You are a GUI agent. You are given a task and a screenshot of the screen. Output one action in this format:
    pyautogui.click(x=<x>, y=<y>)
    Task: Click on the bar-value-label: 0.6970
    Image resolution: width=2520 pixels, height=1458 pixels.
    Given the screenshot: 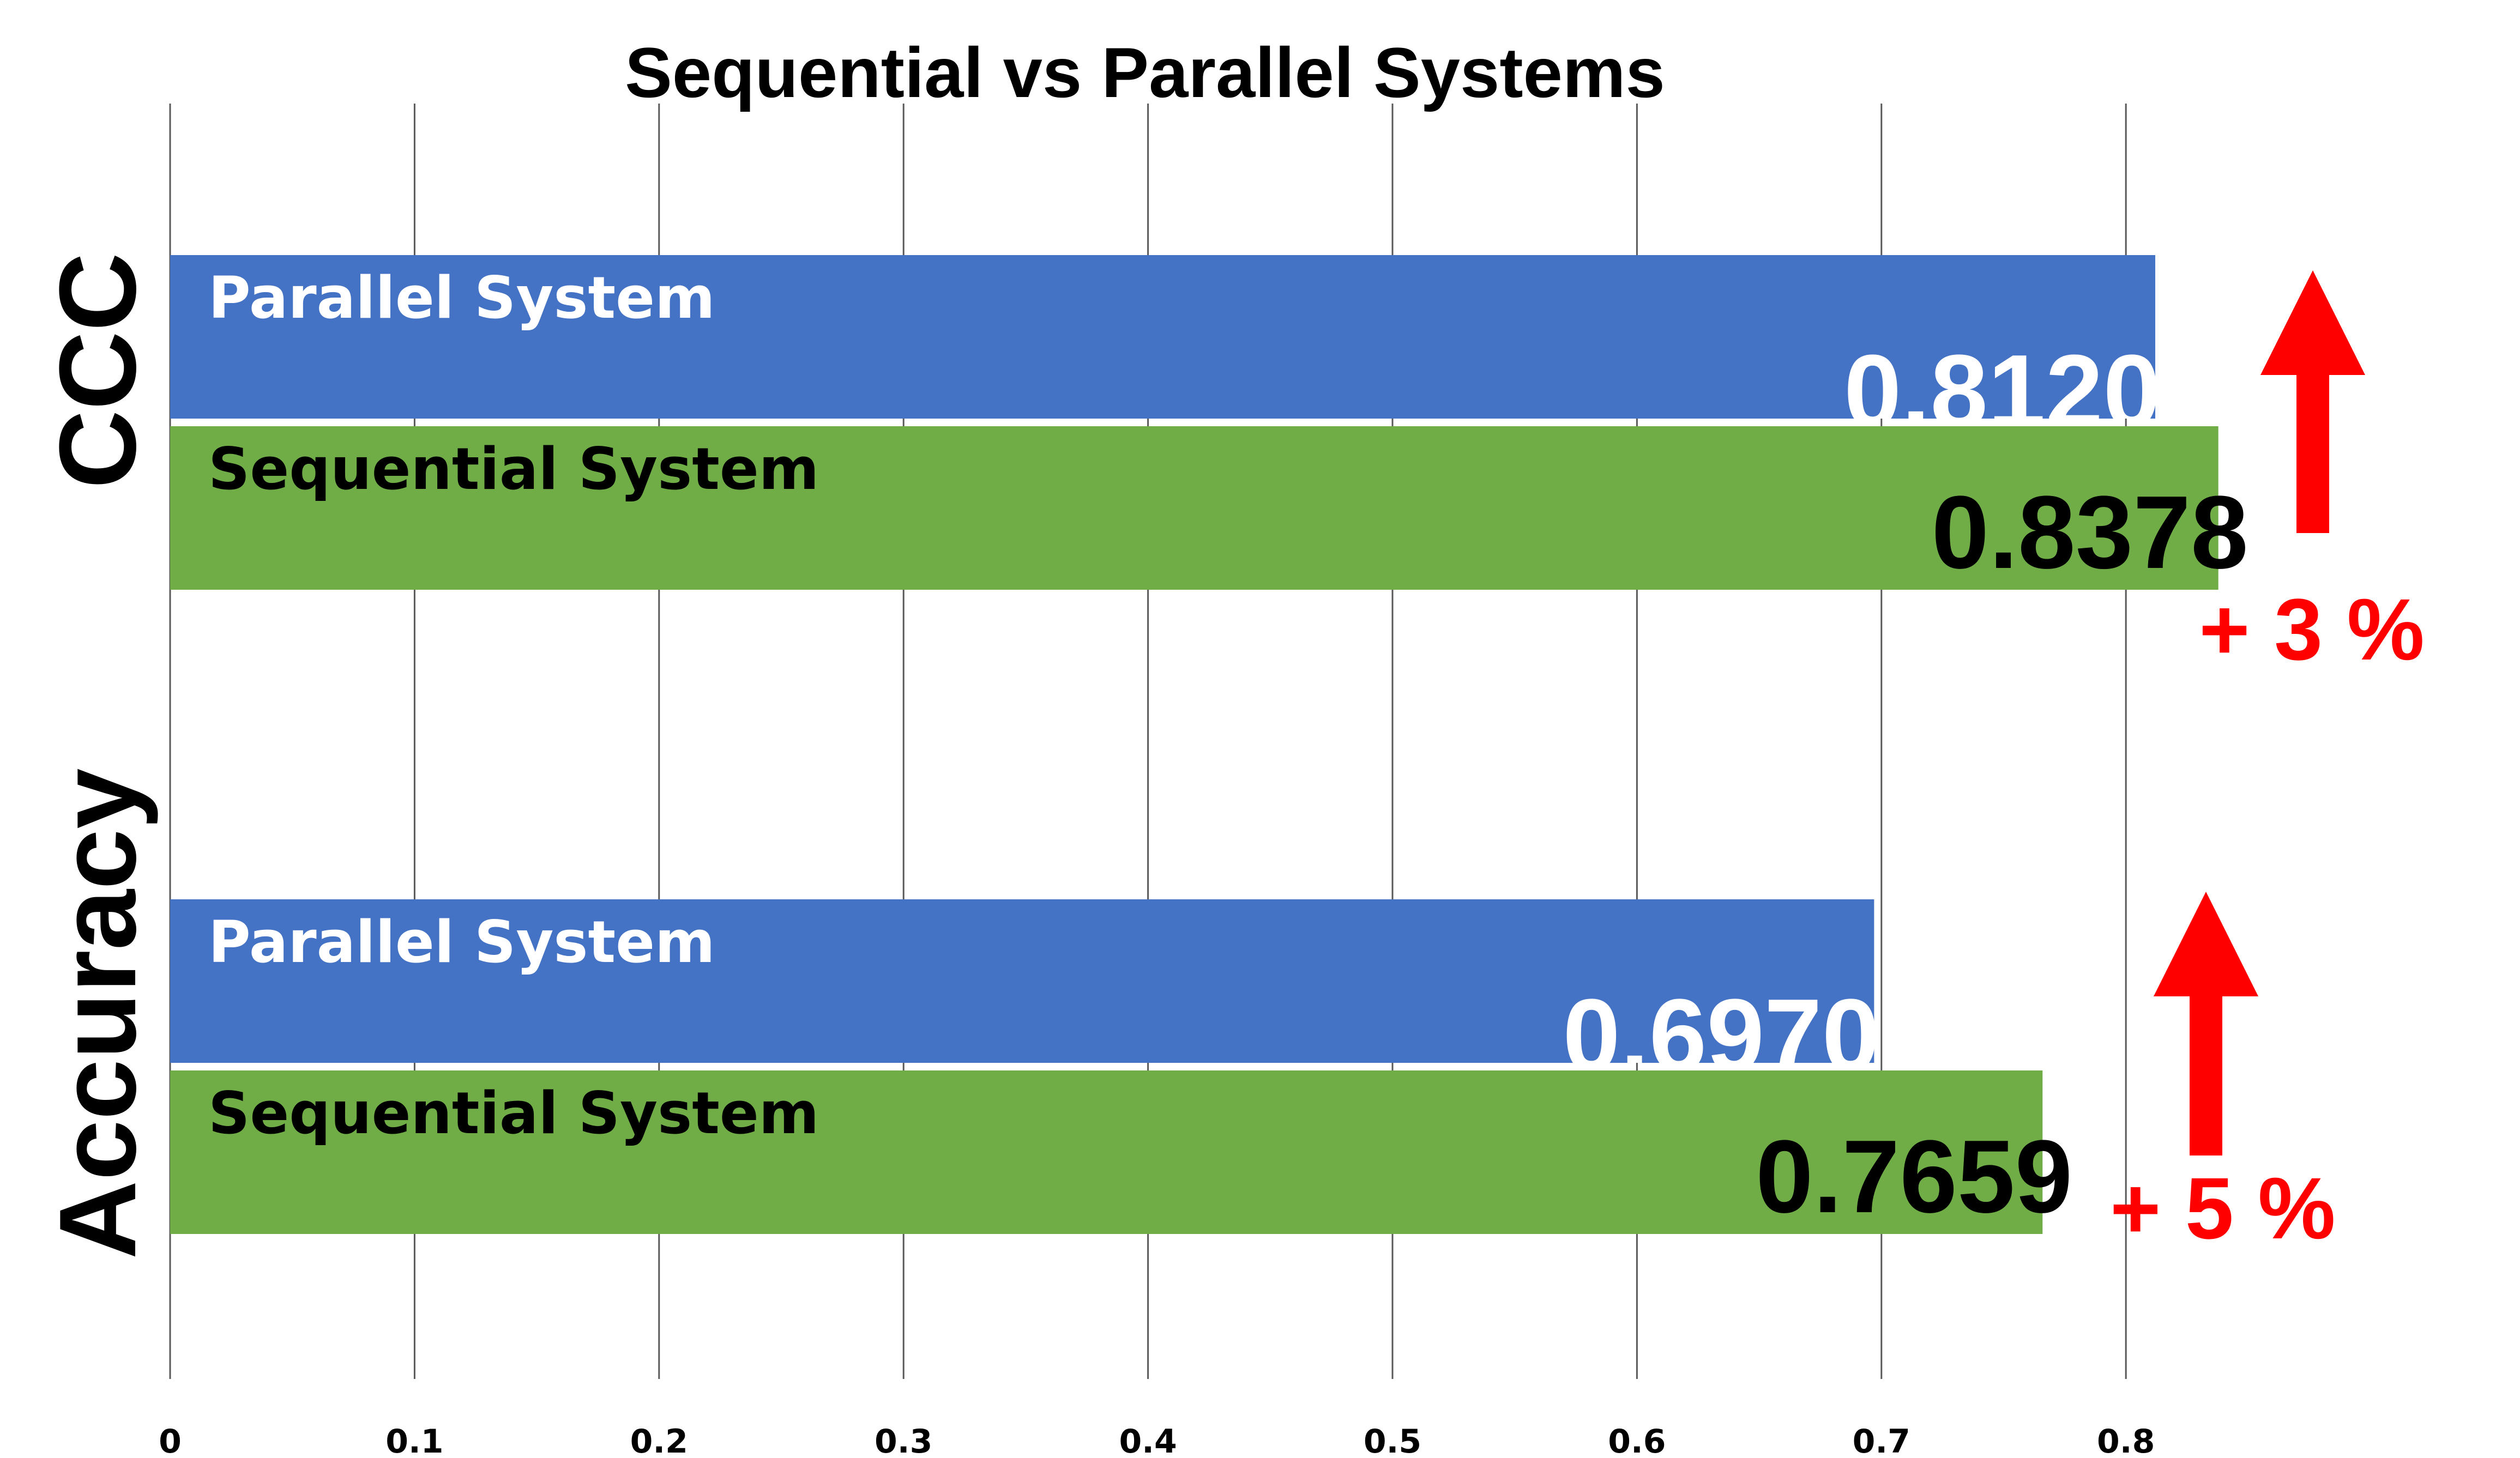 What is the action you would take?
    pyautogui.click(x=1721, y=1035)
    